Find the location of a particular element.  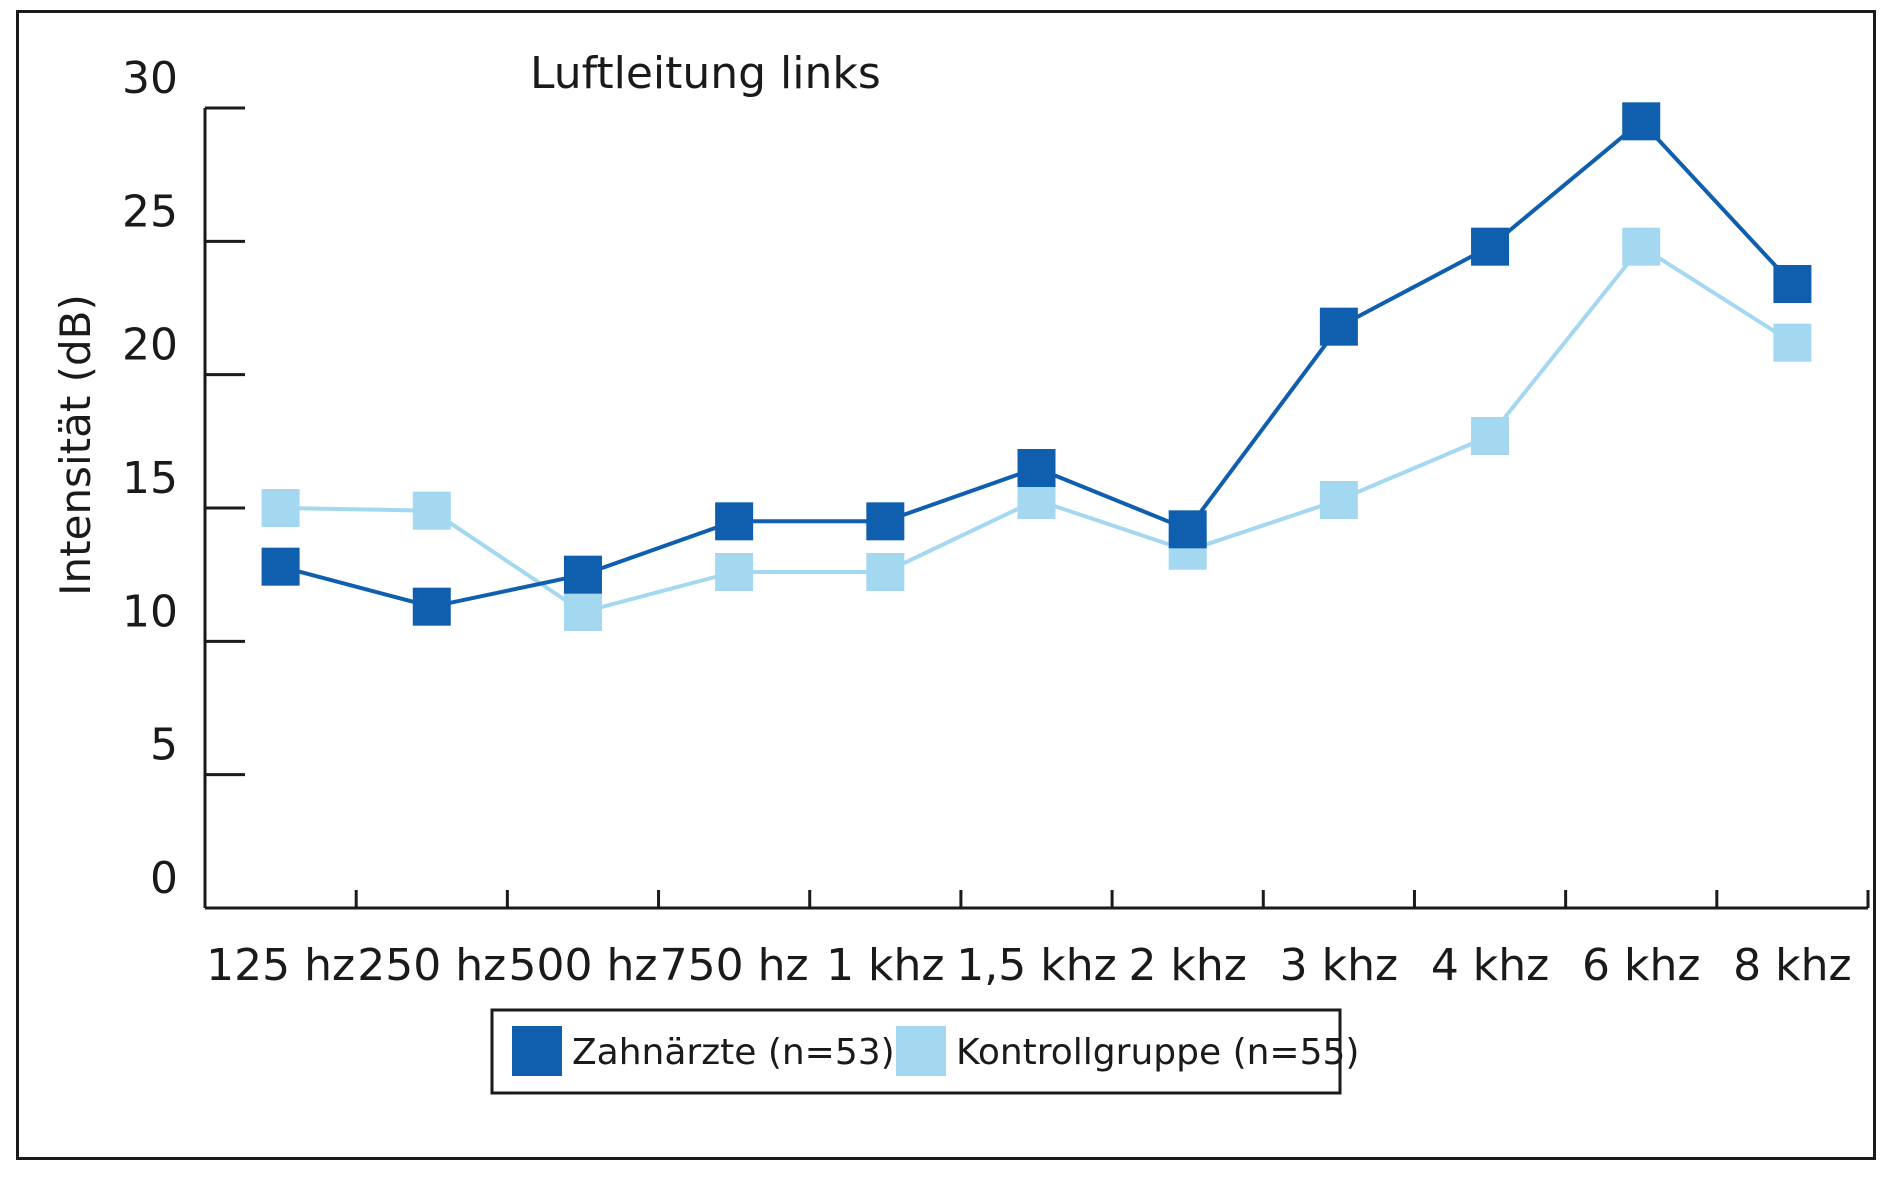

x-tick-label: 1,5 khz is located at coordinates (1036, 965).